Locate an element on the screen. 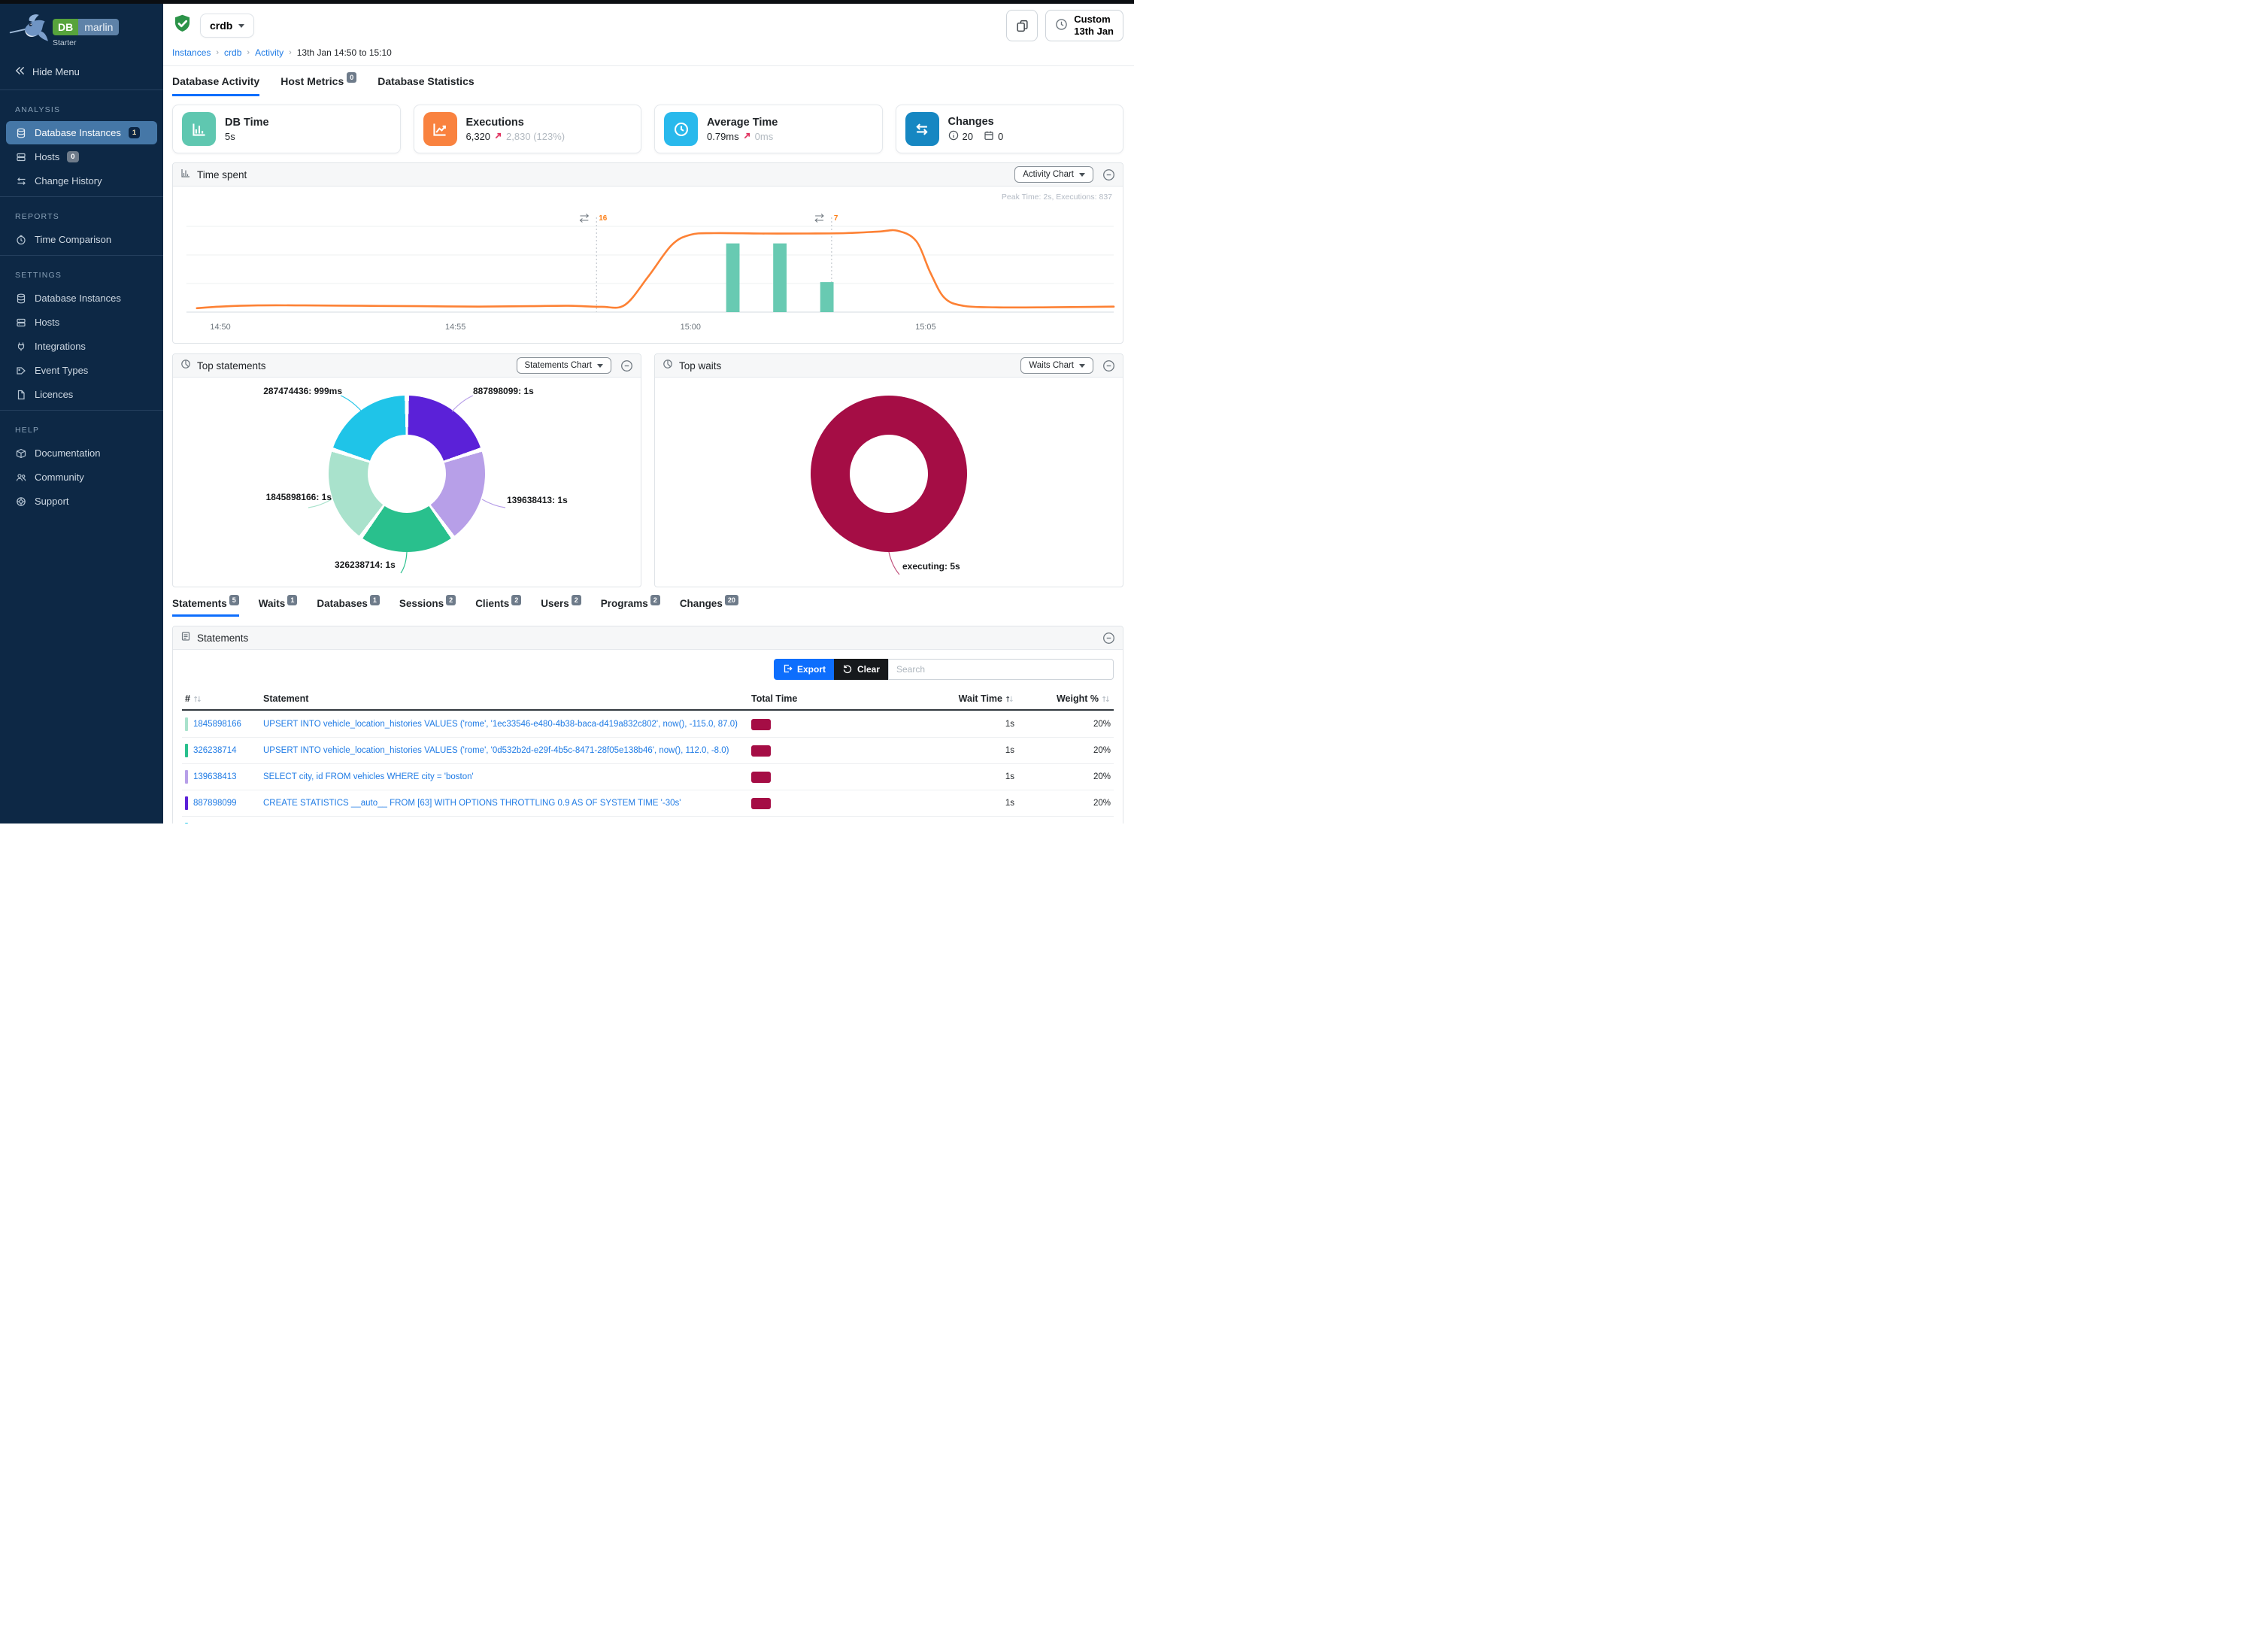  tab-database-statistics: Database Statistics is located at coordinates (426, 81).